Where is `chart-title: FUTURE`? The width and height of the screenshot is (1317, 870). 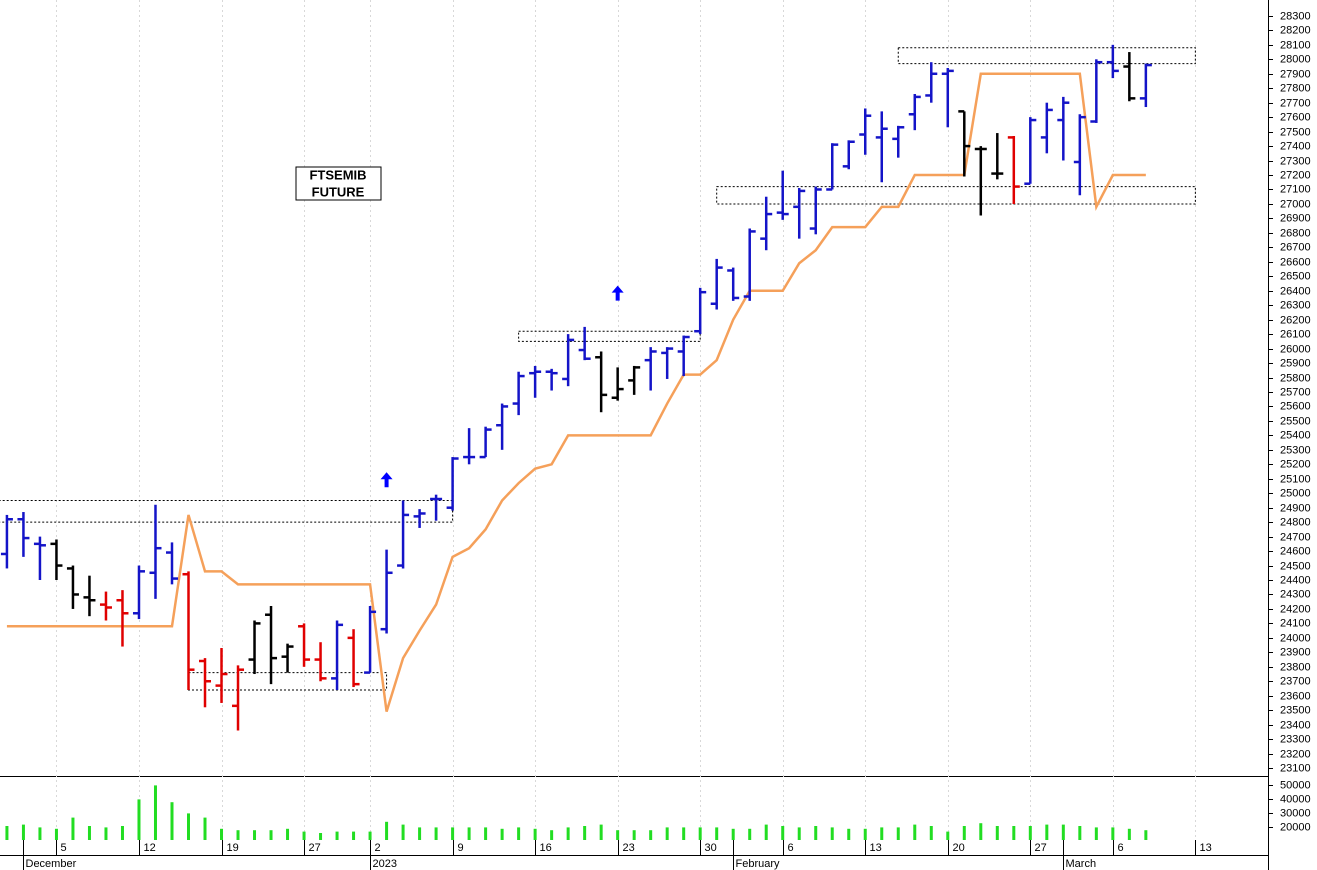
chart-title: FUTURE is located at coordinates (338, 191).